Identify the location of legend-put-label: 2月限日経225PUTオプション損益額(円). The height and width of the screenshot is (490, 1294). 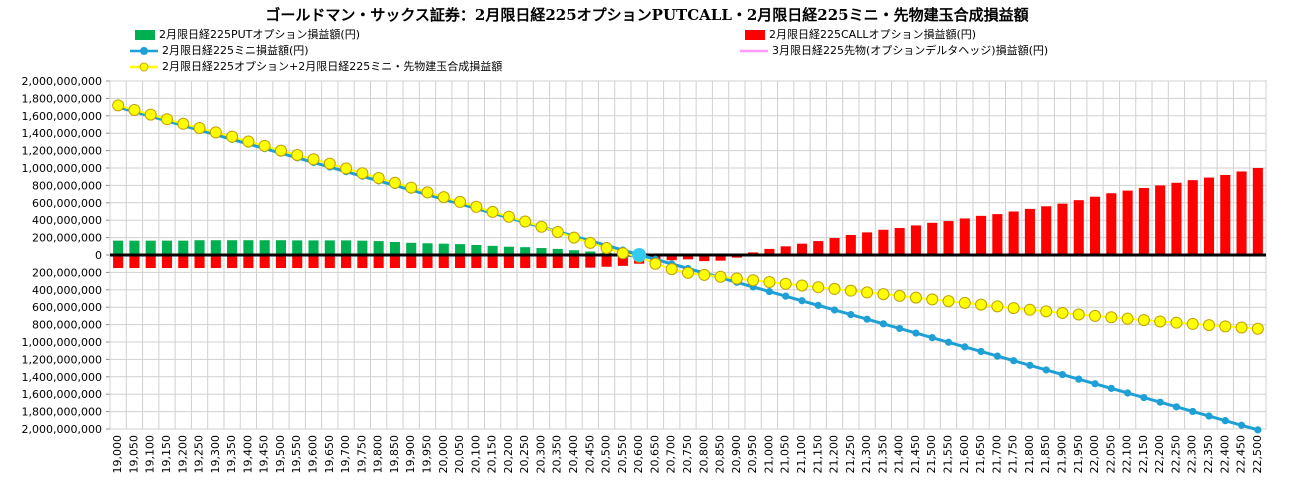
(259, 34).